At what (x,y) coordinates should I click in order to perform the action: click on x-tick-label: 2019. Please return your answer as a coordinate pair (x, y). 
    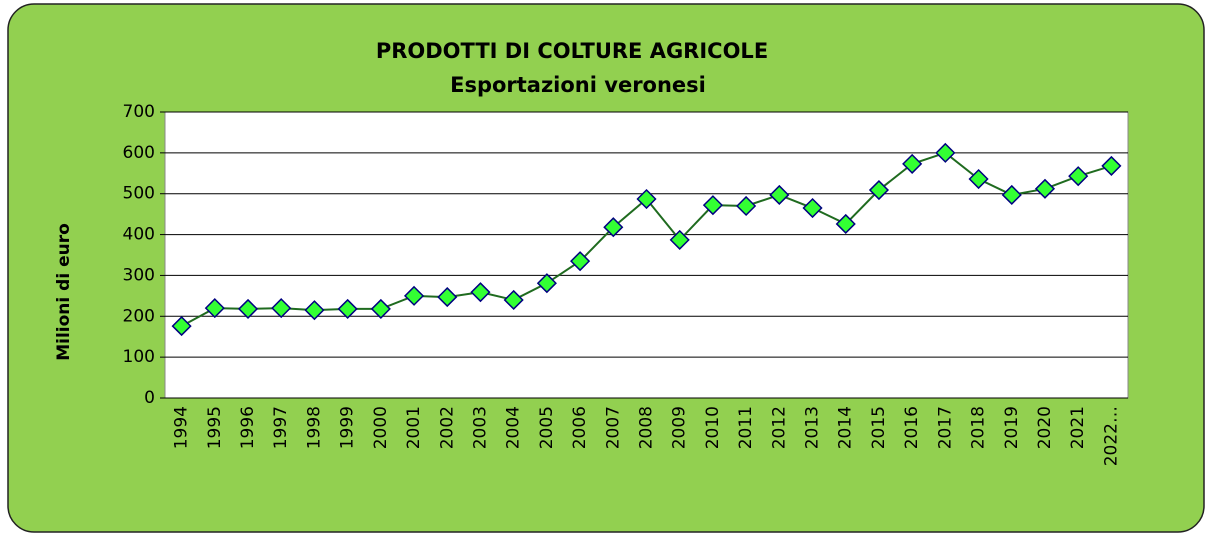
    Looking at the image, I should click on (1012, 427).